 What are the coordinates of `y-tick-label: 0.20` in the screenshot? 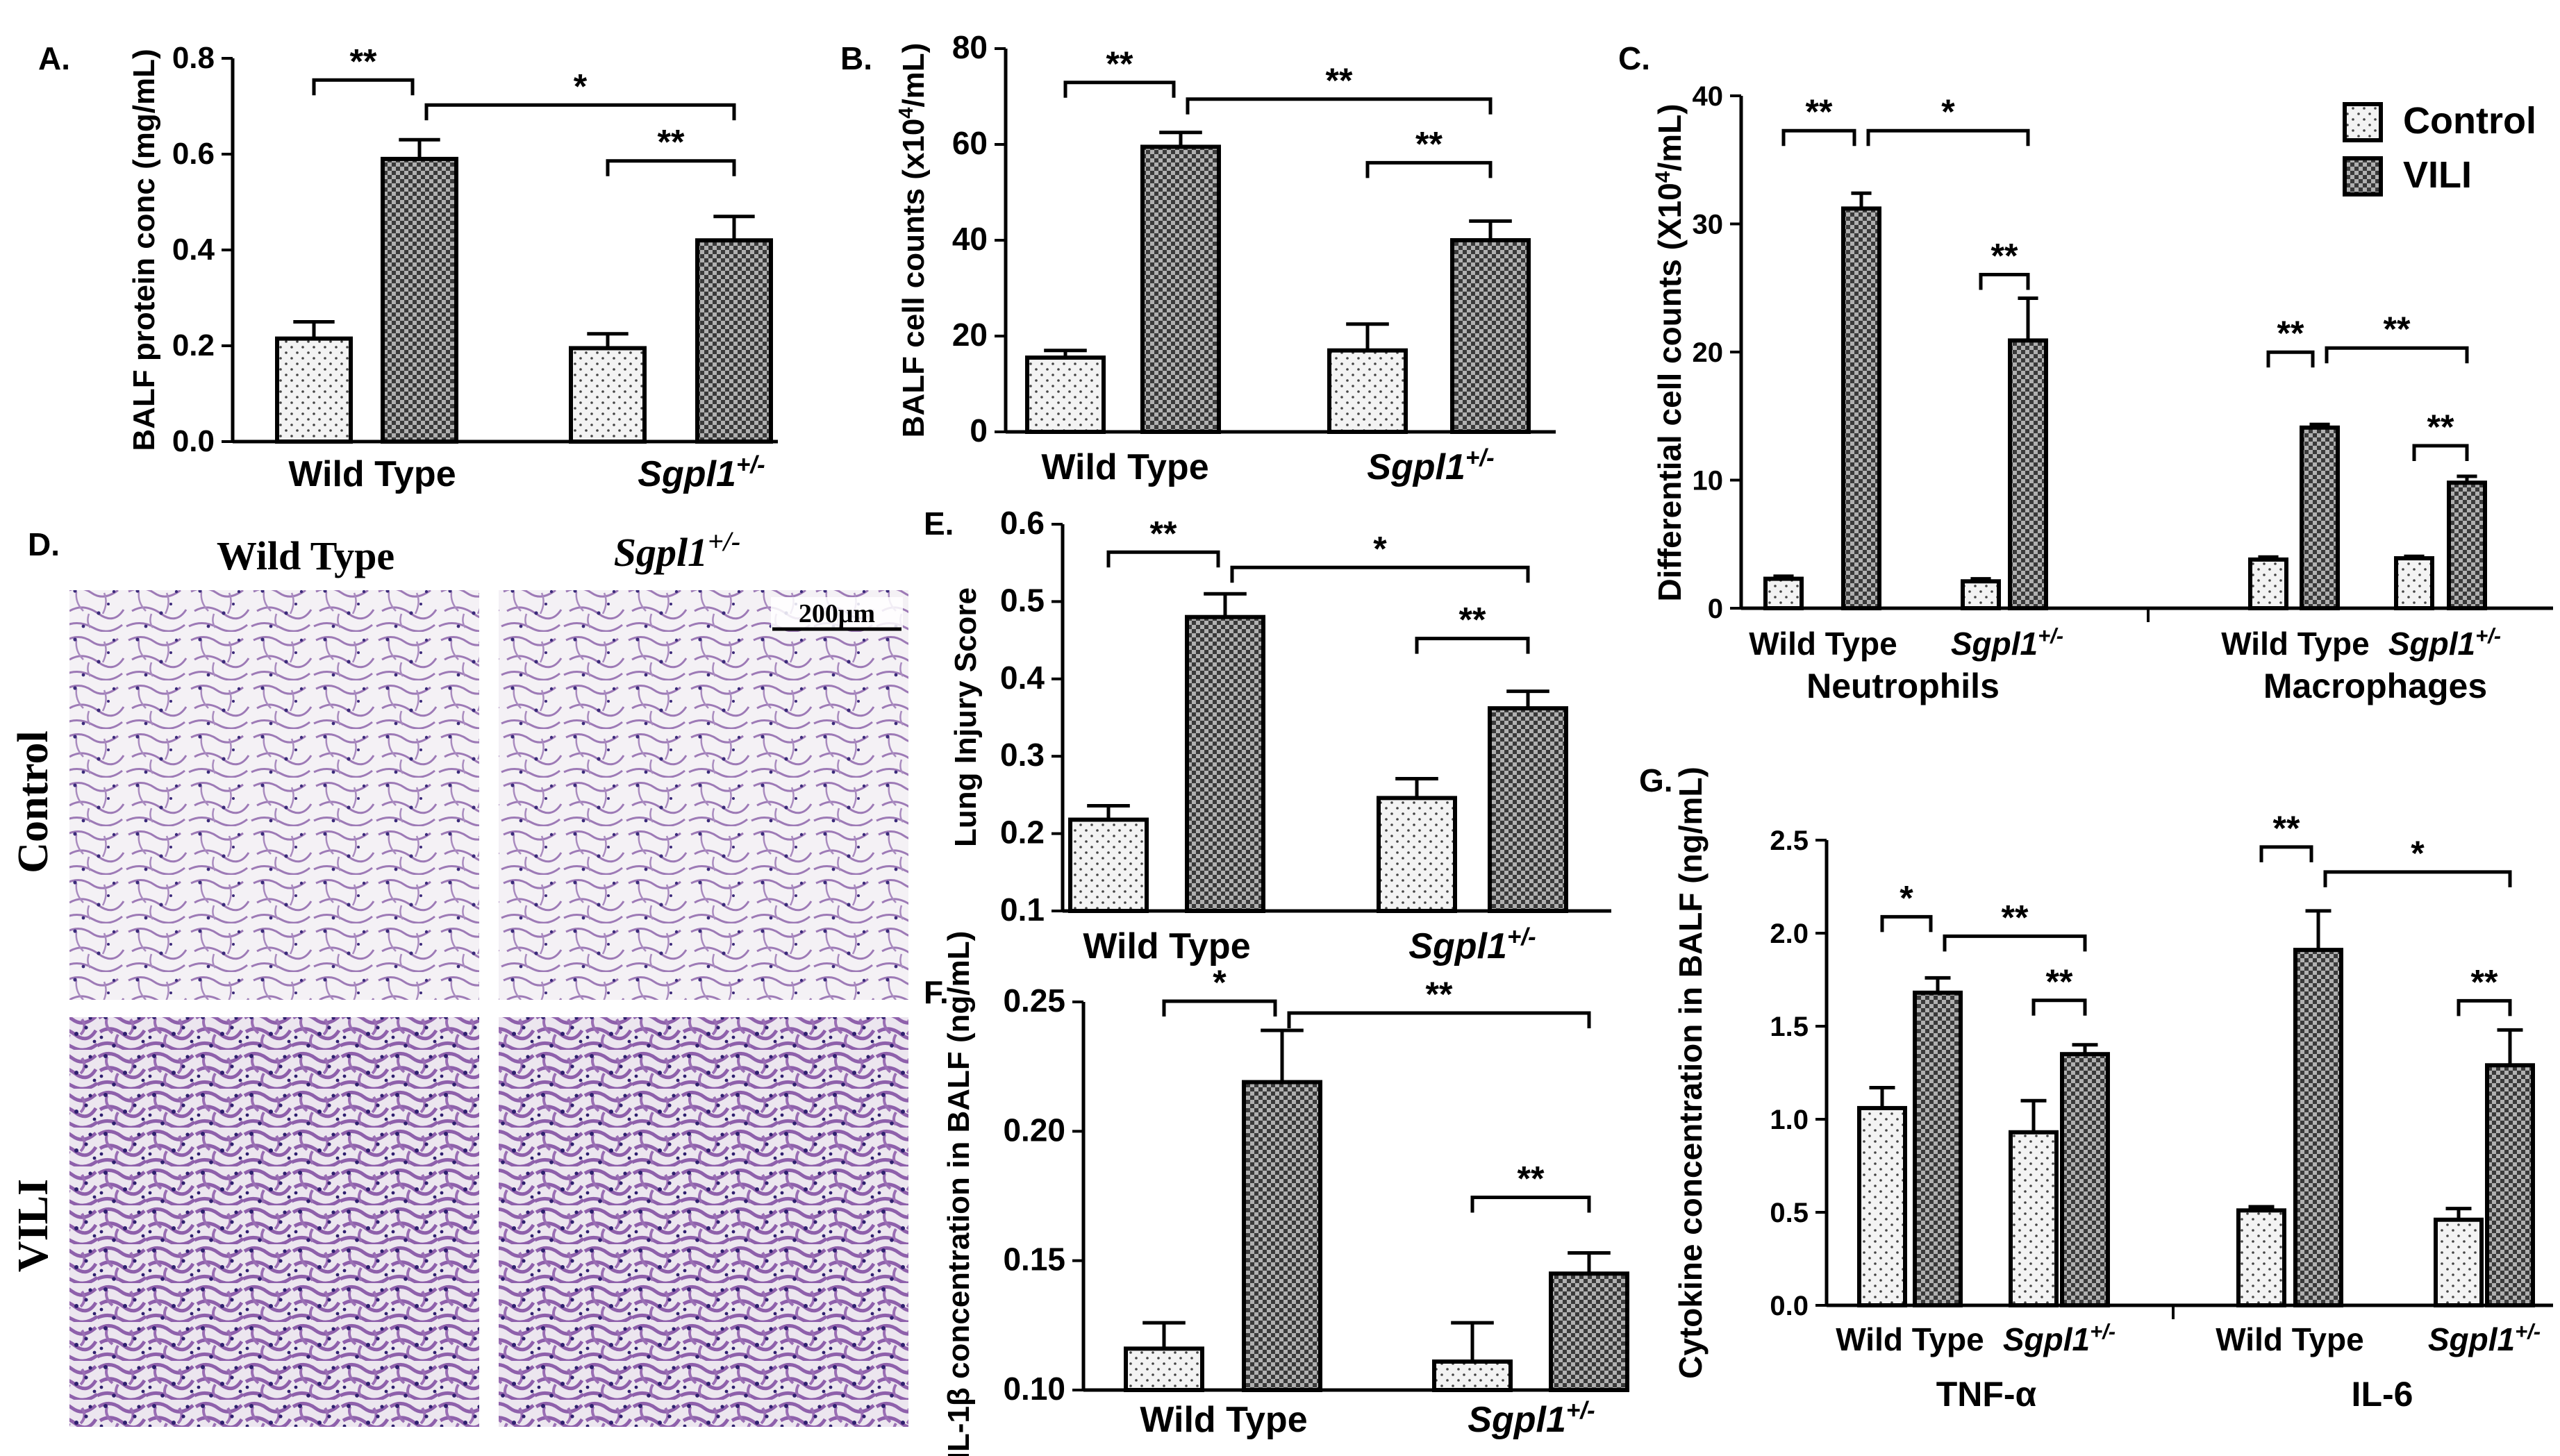 It's located at (1034, 1130).